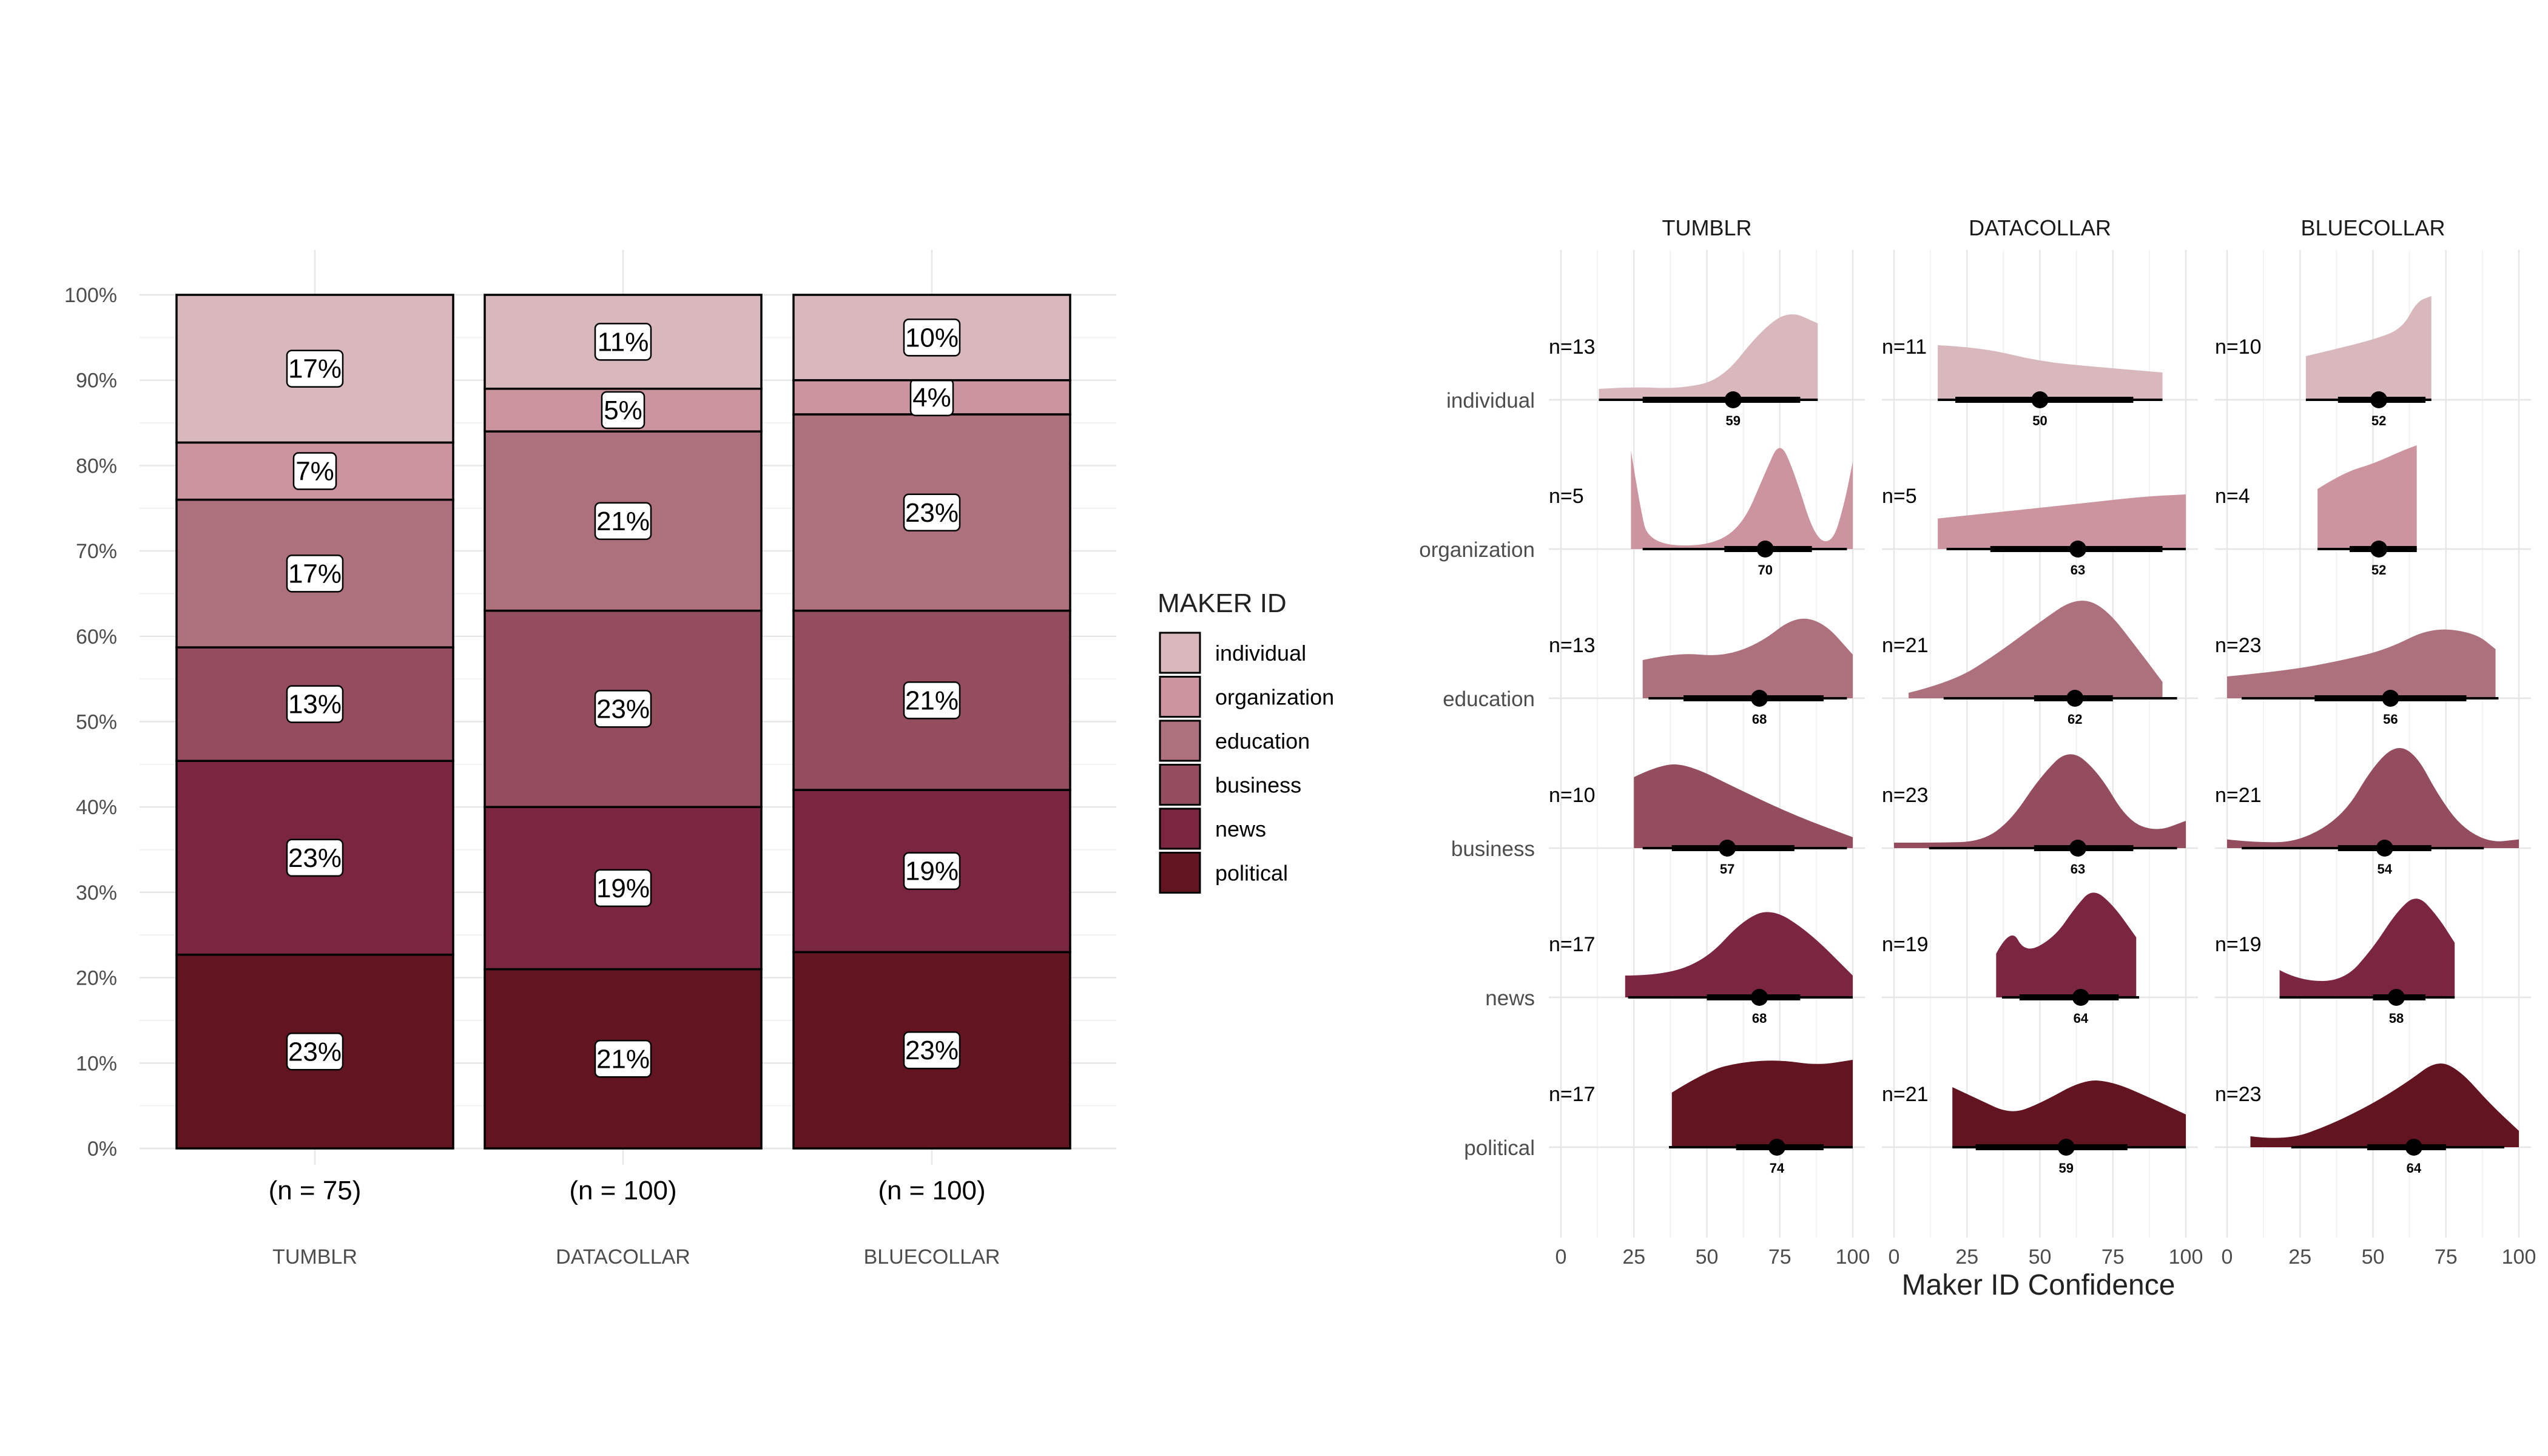 Image resolution: width=2548 pixels, height=1456 pixels. I want to click on median-label: 50, so click(2039, 420).